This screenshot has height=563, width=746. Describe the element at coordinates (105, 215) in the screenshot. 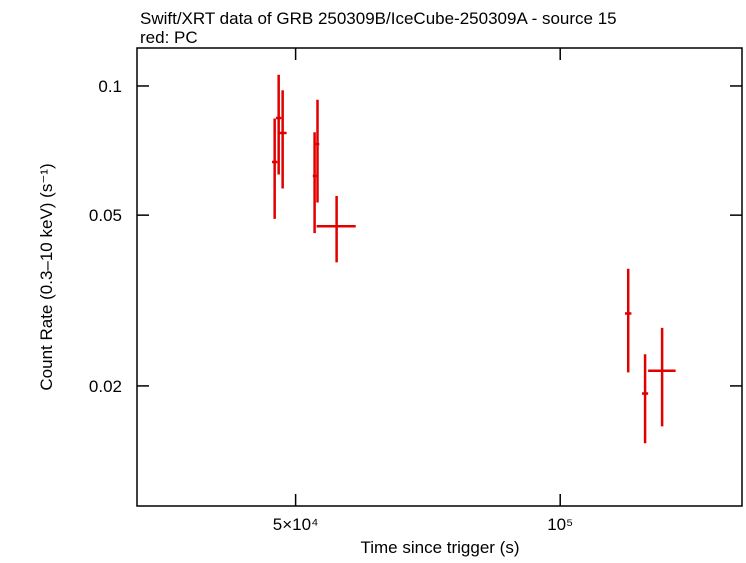

I see `y-tick-label: 0.05` at that location.